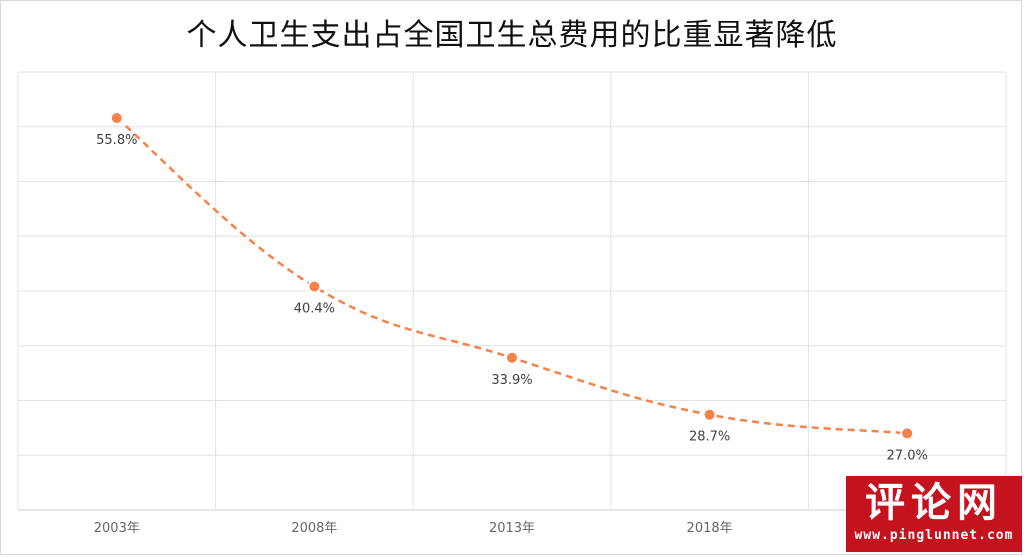  I want to click on watermark-logo: 评论网 www.pinglunnet.com, so click(934, 514).